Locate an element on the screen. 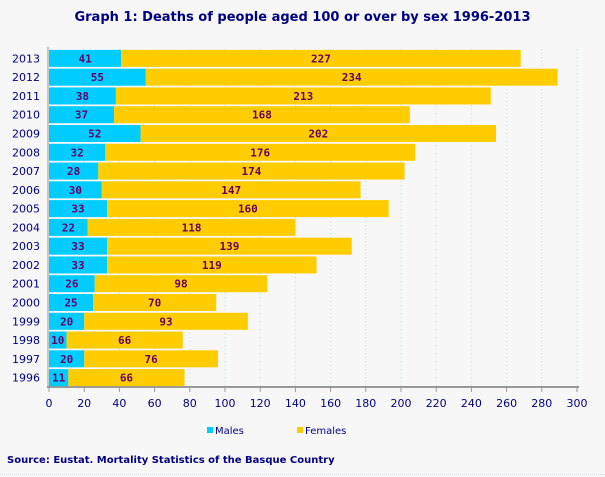 This screenshot has width=605, height=477. x-tick-label: 280 is located at coordinates (541, 403).